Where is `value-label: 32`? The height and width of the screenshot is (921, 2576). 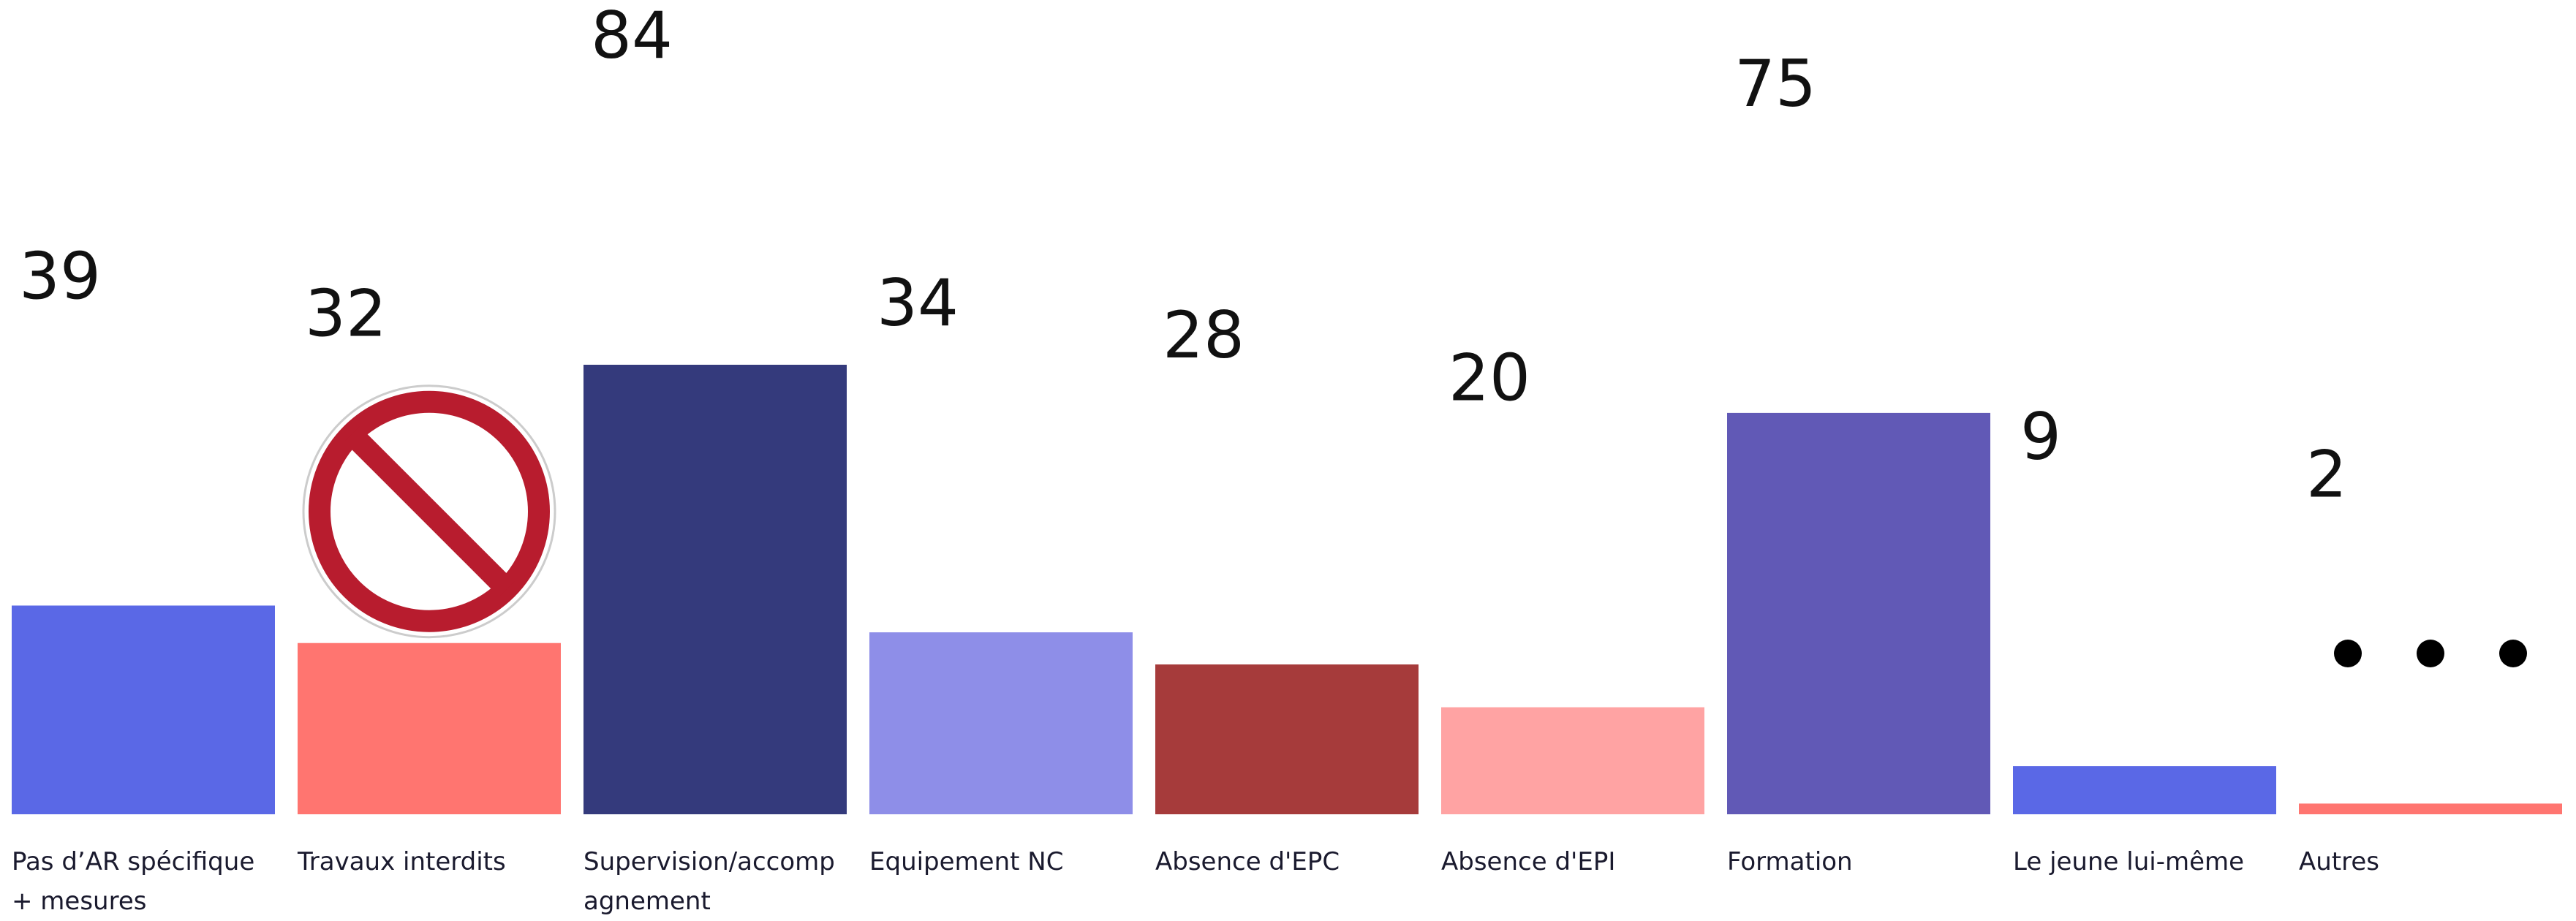 value-label: 32 is located at coordinates (346, 314).